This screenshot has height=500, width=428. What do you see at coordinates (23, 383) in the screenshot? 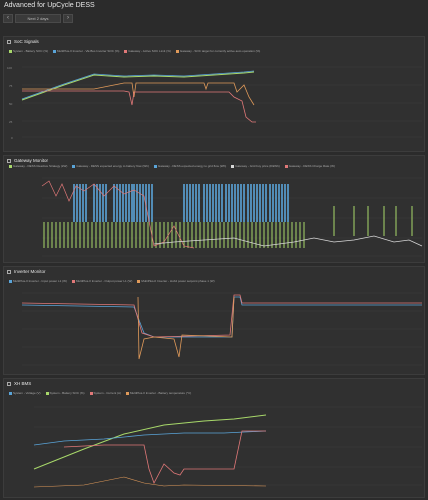
I see `panel-title: XH BMS` at bounding box center [23, 383].